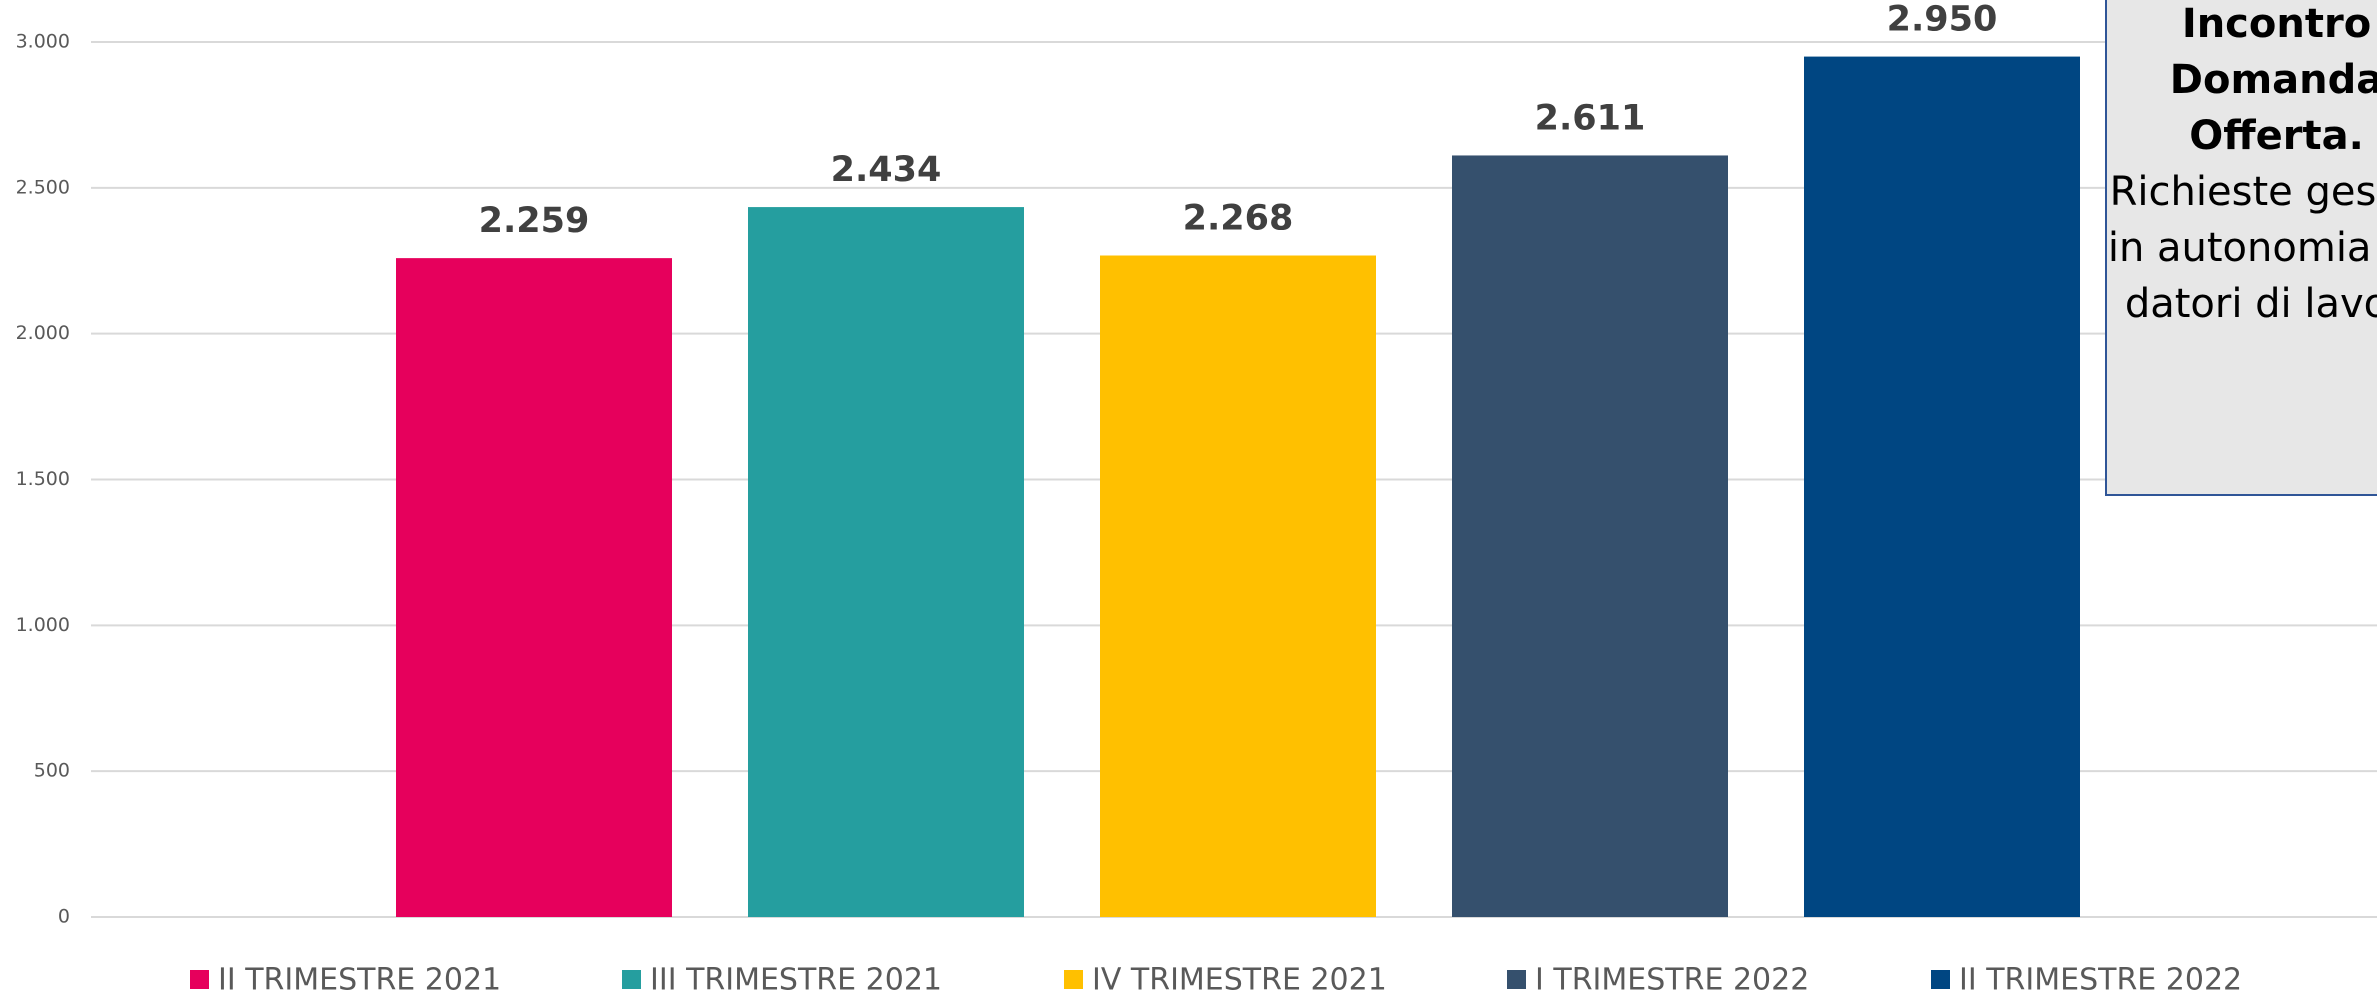  Describe the element at coordinates (43, 187) in the screenshot. I see `y-tick-label: 2.500` at that location.